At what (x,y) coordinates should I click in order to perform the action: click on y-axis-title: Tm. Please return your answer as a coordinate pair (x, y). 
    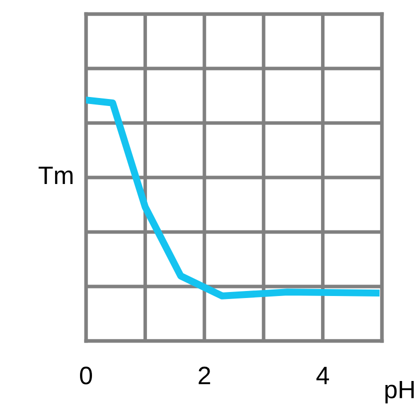
    Looking at the image, I should click on (55, 175).